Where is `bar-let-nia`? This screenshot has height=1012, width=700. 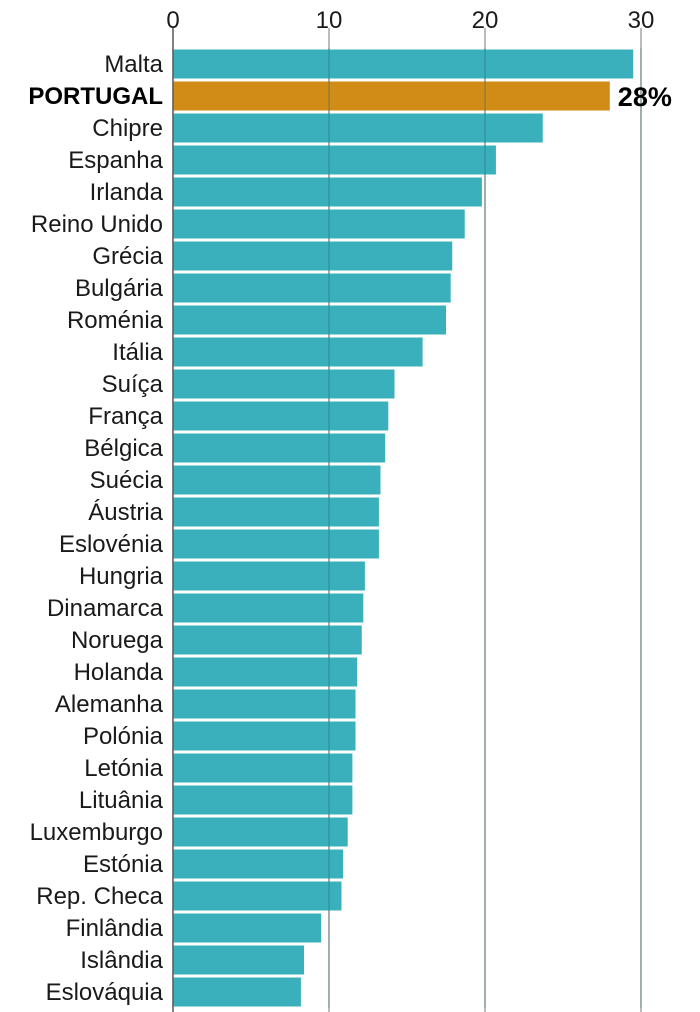
bar-let-nia is located at coordinates (263, 768).